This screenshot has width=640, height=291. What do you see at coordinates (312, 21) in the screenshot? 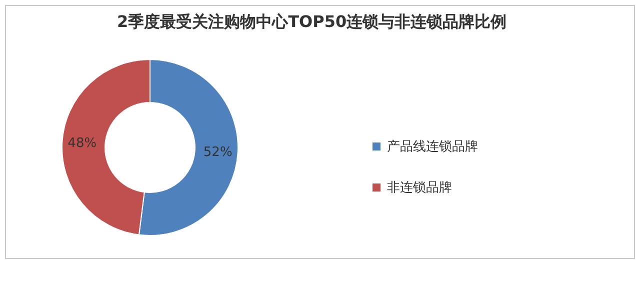
I see `chart-title: 2季度最受关注购物中心TOP50连锁与非连锁品牌比例` at bounding box center [312, 21].